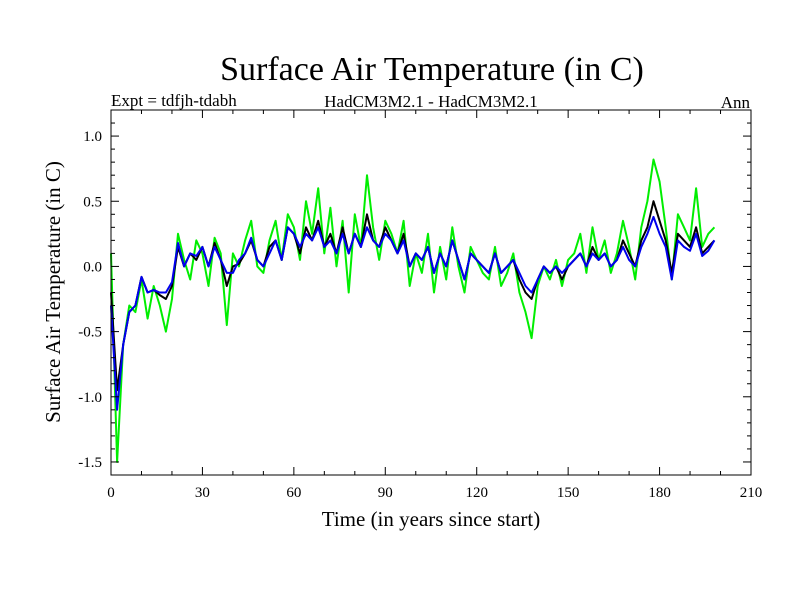  I want to click on y-tick-label: -1.5, so click(90, 463).